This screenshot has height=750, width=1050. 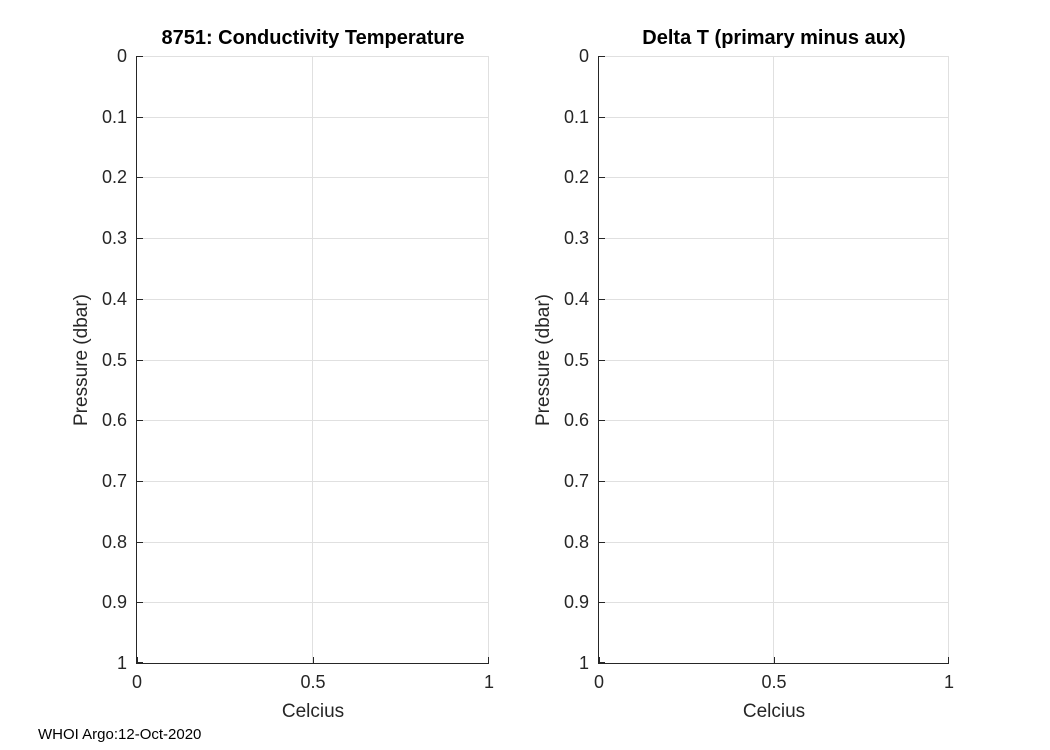 What do you see at coordinates (774, 38) in the screenshot?
I see `right-plot-title: Delta T (primary minus aux)` at bounding box center [774, 38].